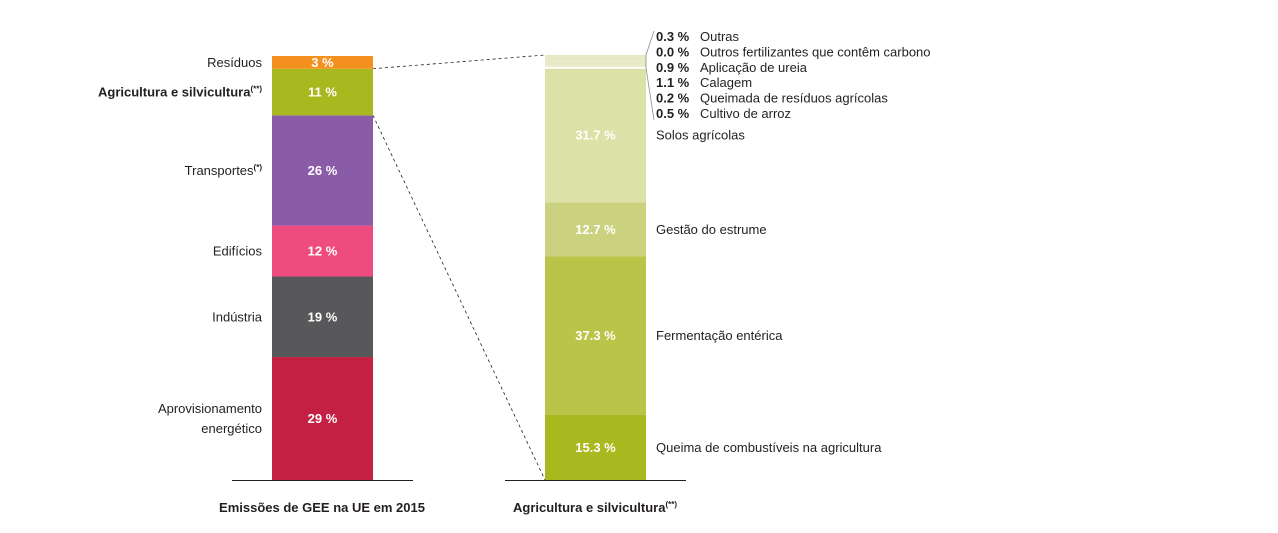 The image size is (1278, 533). Describe the element at coordinates (673, 51) in the screenshot. I see `data-label-outros-fertilizantes-que-contem-carbono: 0.0 %` at that location.